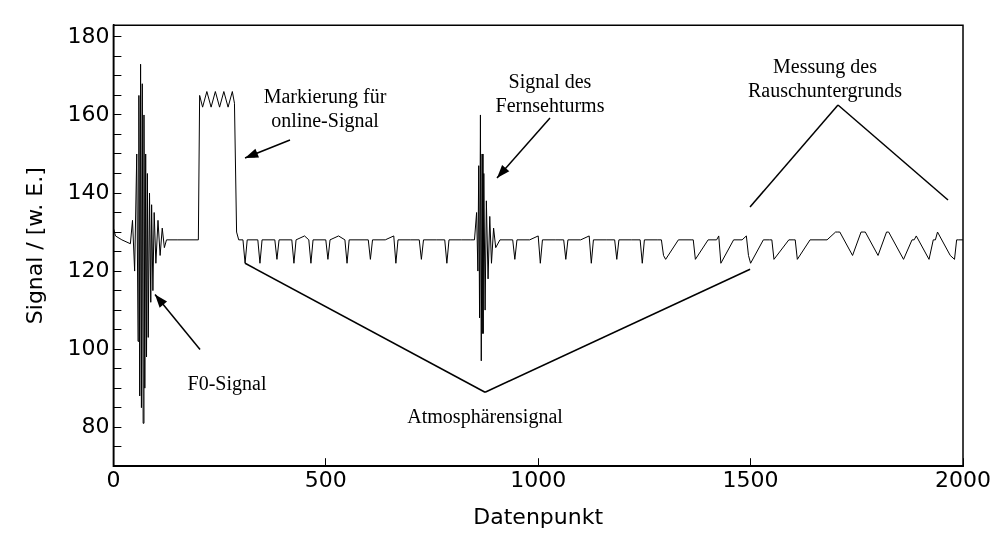 The height and width of the screenshot is (535, 1001). Describe the element at coordinates (227, 383) in the screenshot. I see `annotation: F0-Signal` at that location.